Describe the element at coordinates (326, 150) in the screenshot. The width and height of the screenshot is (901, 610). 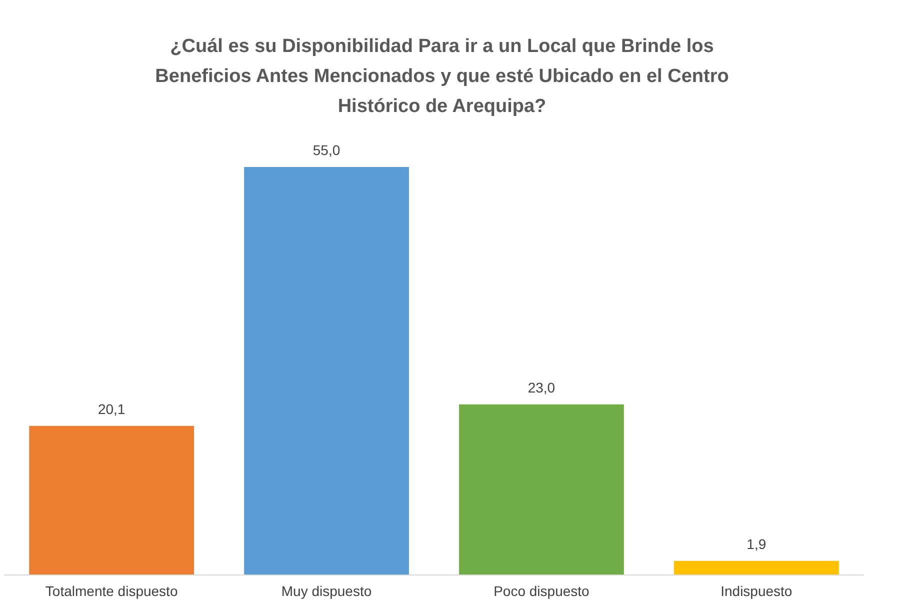
I see `data-label: 55,0` at that location.